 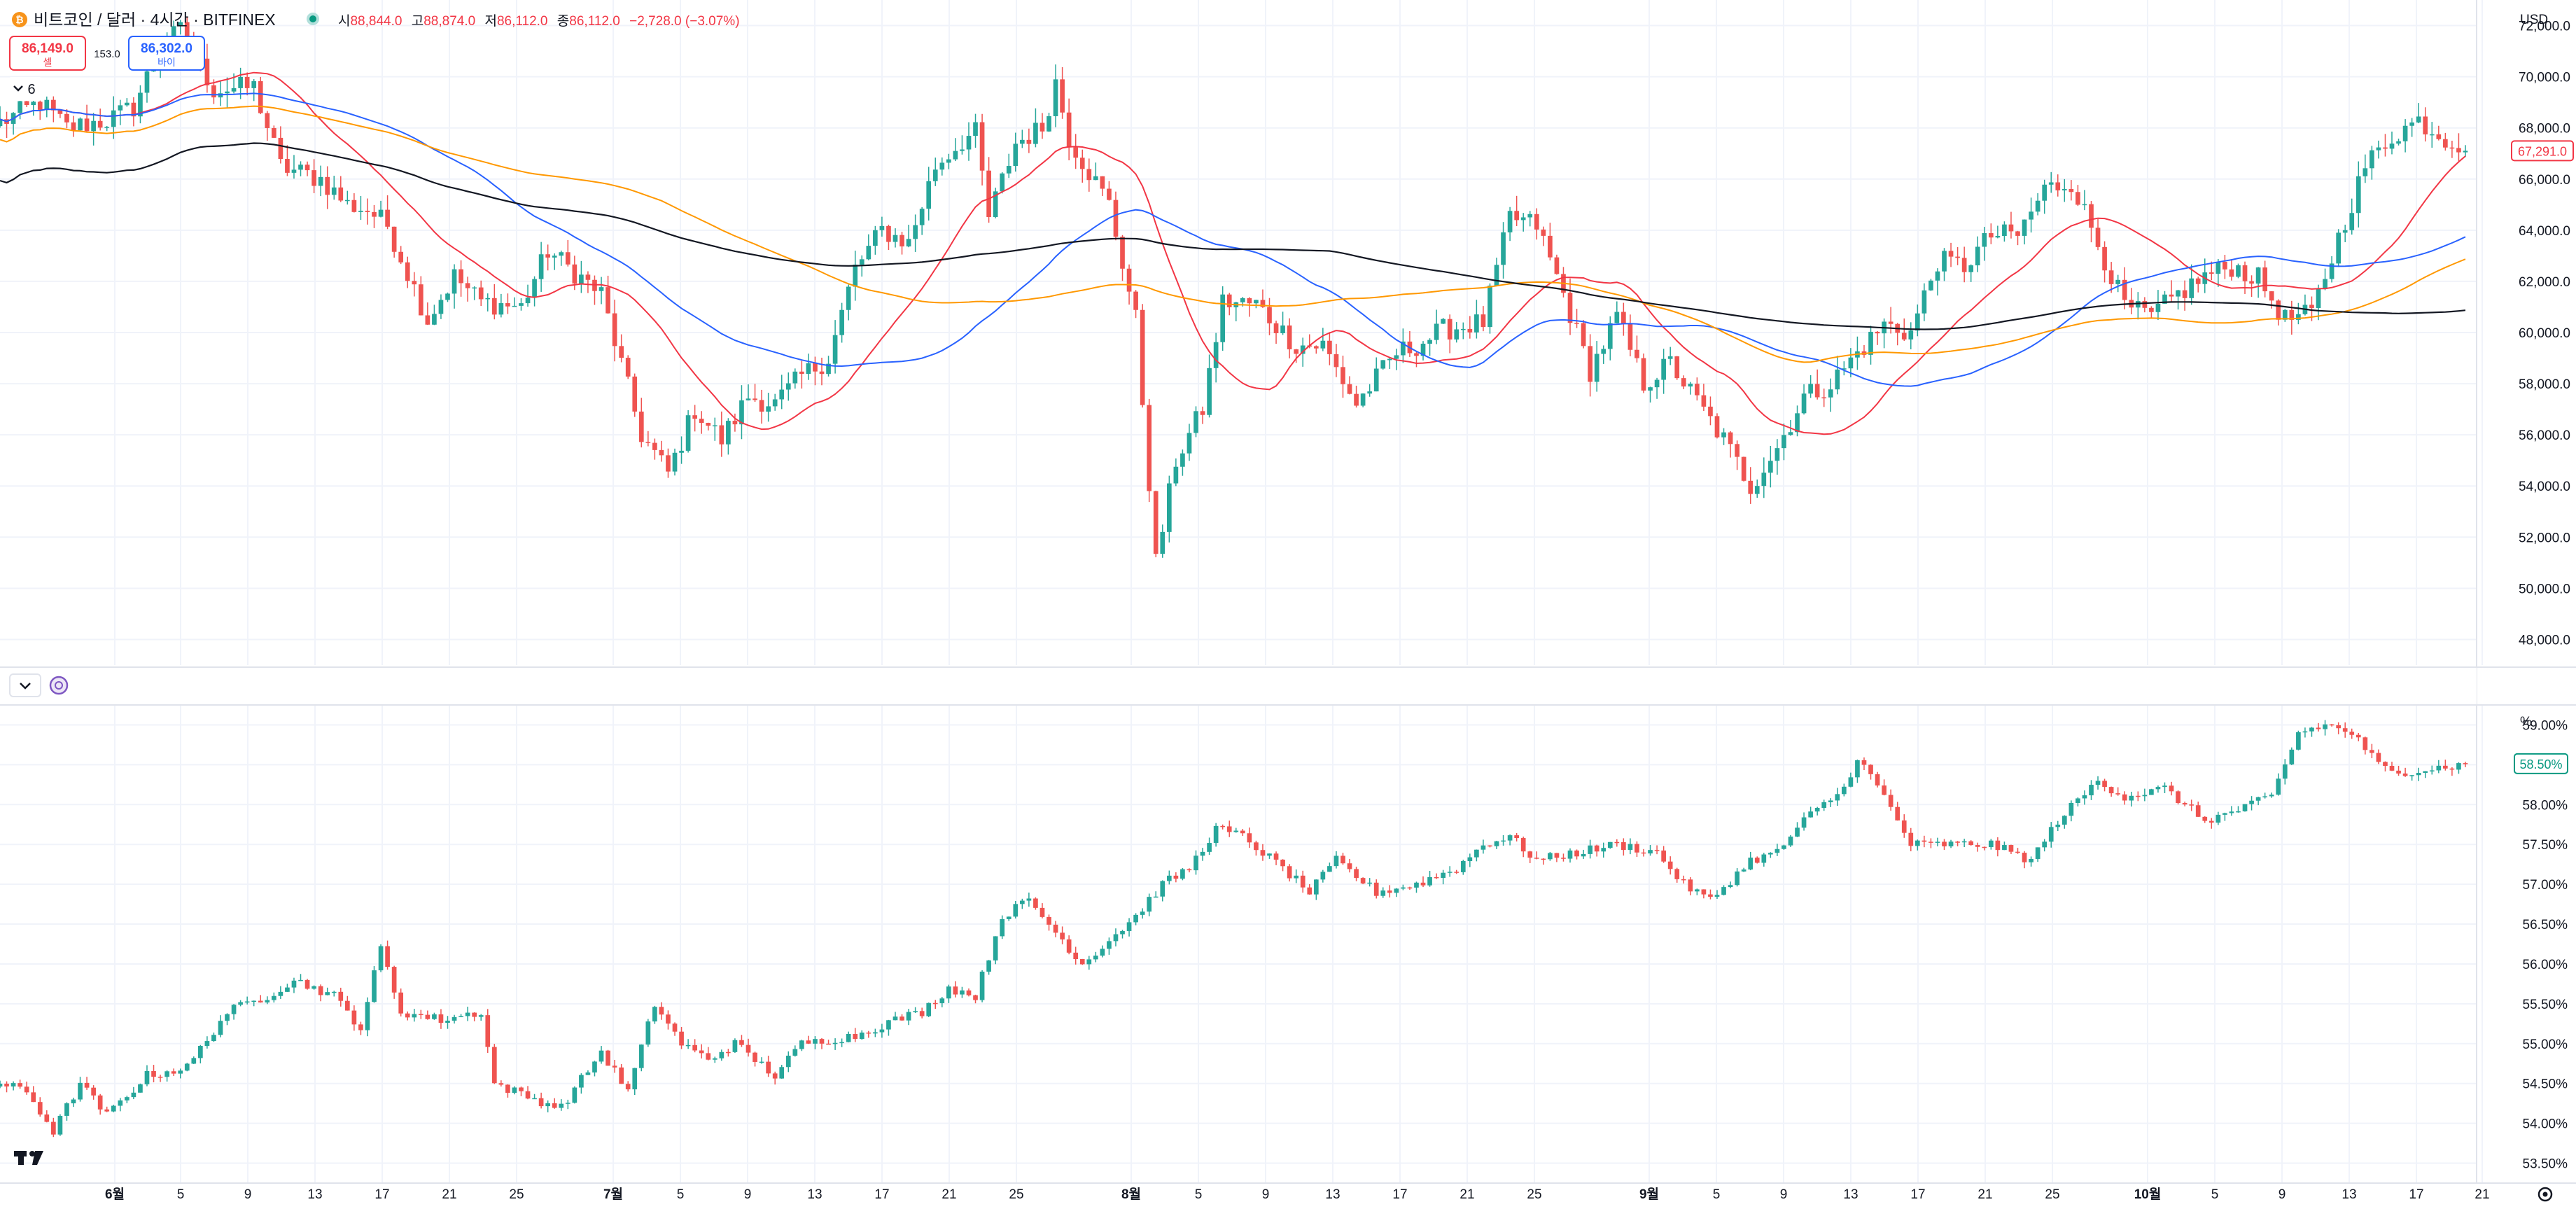 What do you see at coordinates (2545, 725) in the screenshot?
I see `percent-tick-label: 59.00%` at bounding box center [2545, 725].